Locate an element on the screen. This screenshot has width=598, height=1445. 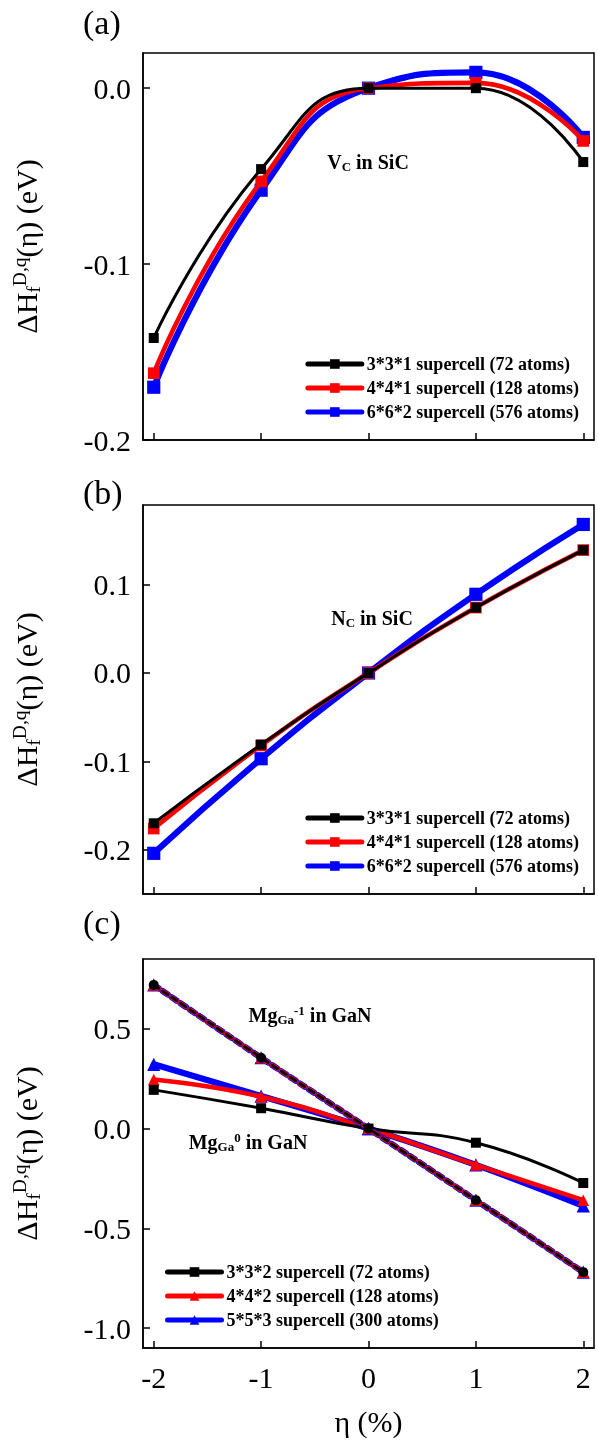
legend-label: 5*5*3 supercell (300 atoms) is located at coordinates (332, 1320).